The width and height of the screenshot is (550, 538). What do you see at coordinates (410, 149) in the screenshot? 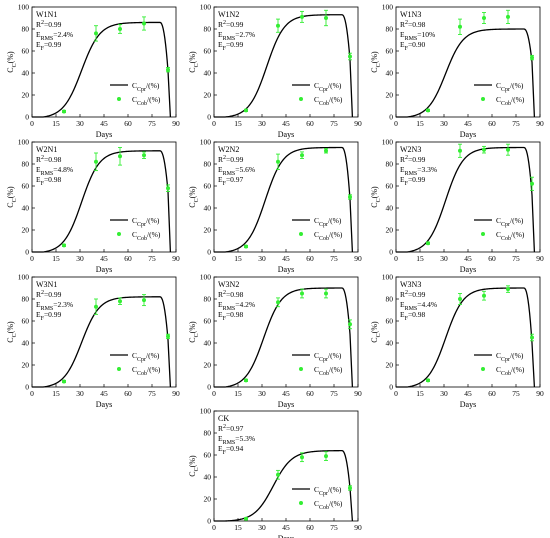
I see `panel-label: W2N3` at bounding box center [410, 149].